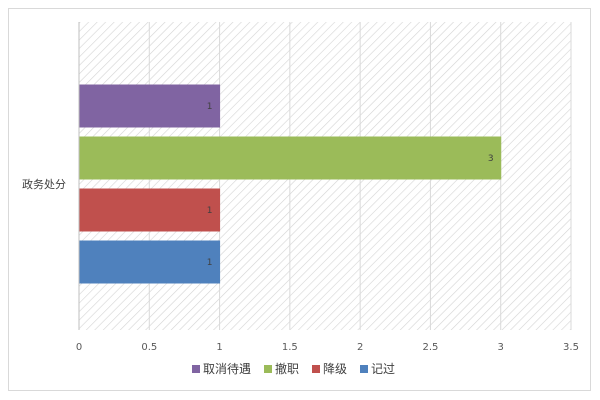 This screenshot has height=400, width=600. Describe the element at coordinates (227, 369) in the screenshot. I see `legend-label: 取消待遇` at that location.